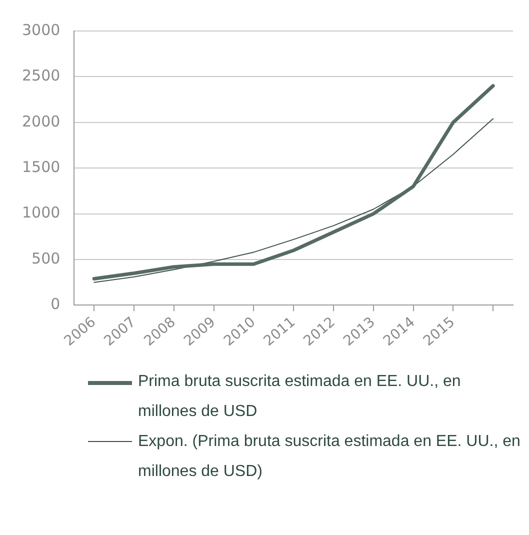 The height and width of the screenshot is (535, 529). Describe the element at coordinates (329, 457) in the screenshot. I see `legend-label: Expon. (Prima bruta suscrita estimada en EE. UU., en millones de USD)` at that location.